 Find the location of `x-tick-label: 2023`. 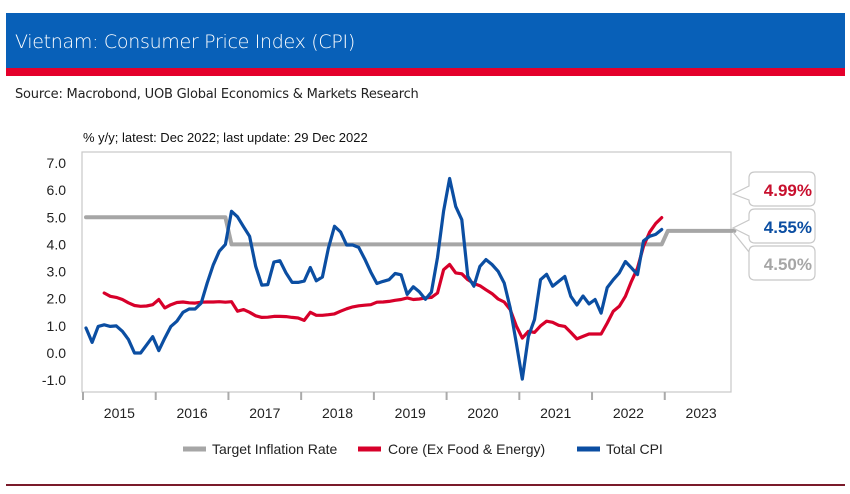

x-tick-label: 2023 is located at coordinates (701, 413).